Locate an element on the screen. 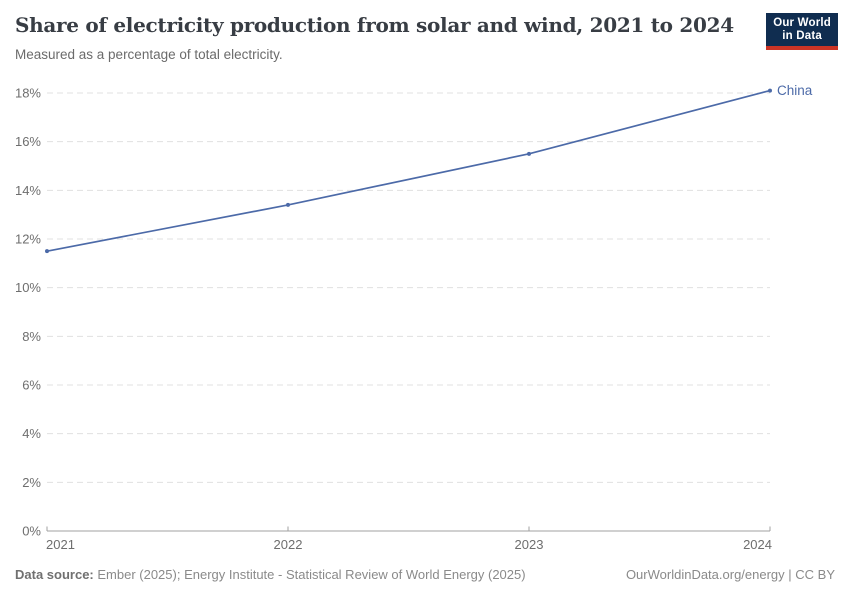  license-credit: OurWorldinData.org/energy | CC BY is located at coordinates (730, 574).